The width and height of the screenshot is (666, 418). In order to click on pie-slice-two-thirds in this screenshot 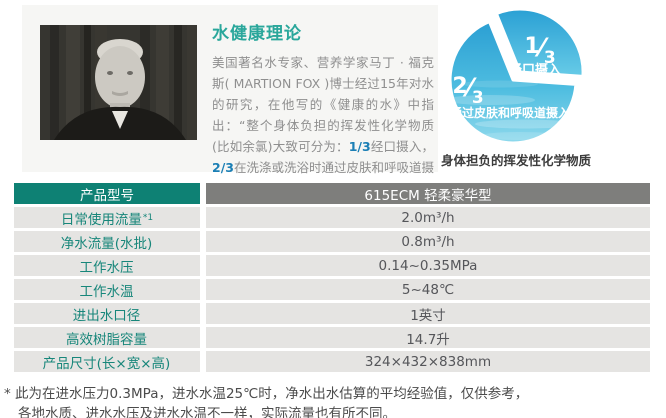, I will do `click(513, 82)`.